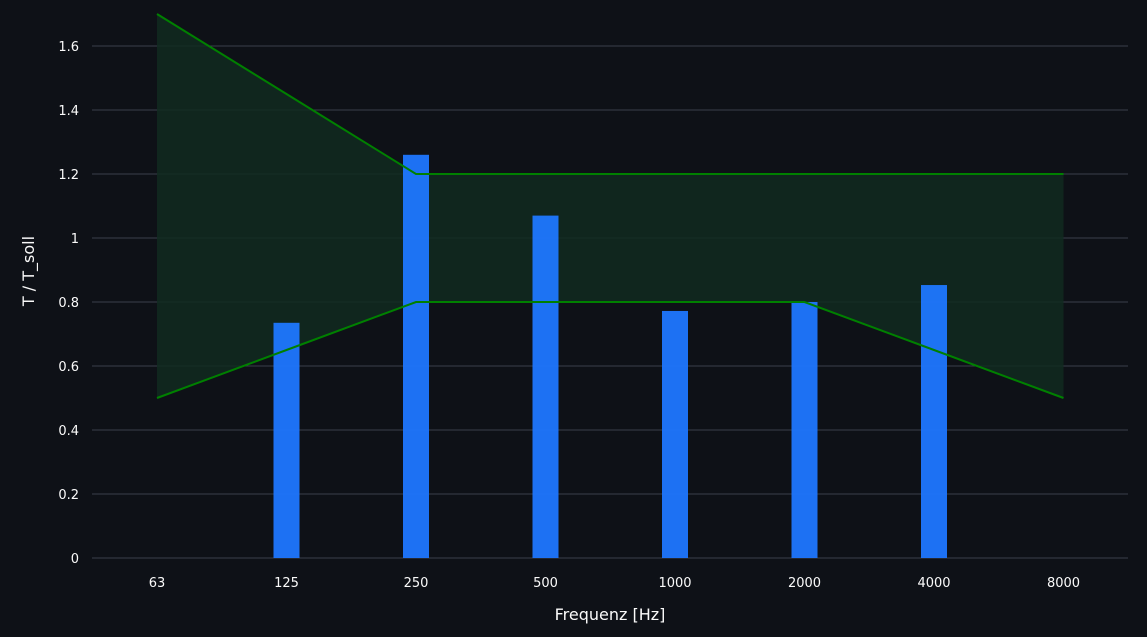 This screenshot has width=1147, height=637. What do you see at coordinates (545, 583) in the screenshot?
I see `x-tick-label: 500` at bounding box center [545, 583].